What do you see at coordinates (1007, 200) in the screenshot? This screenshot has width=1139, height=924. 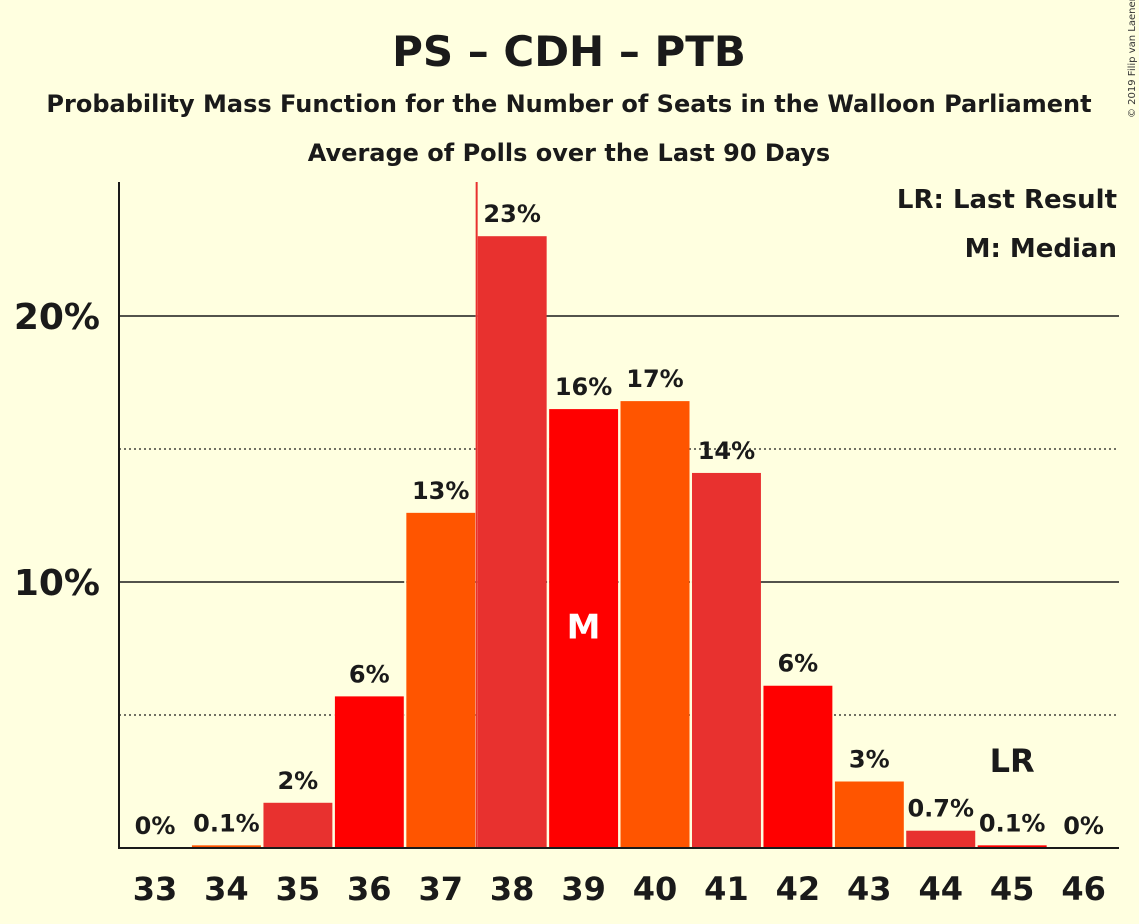 I see `legend-last-result: LR: Last Result` at bounding box center [1007, 200].